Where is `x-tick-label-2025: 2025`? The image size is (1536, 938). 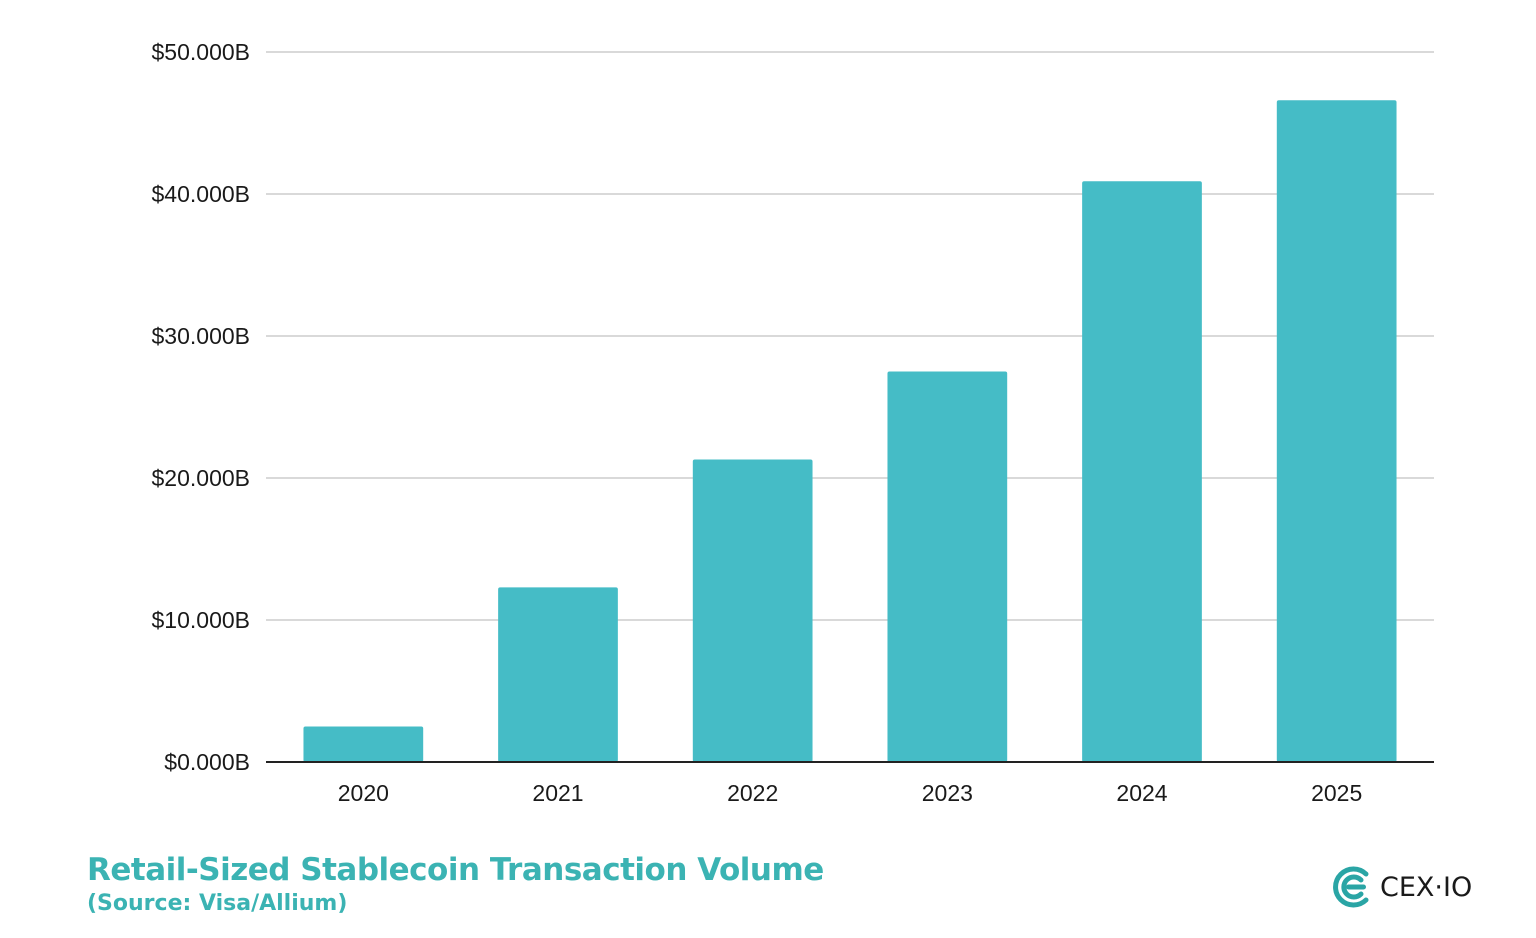 x-tick-label-2025: 2025 is located at coordinates (1336, 793).